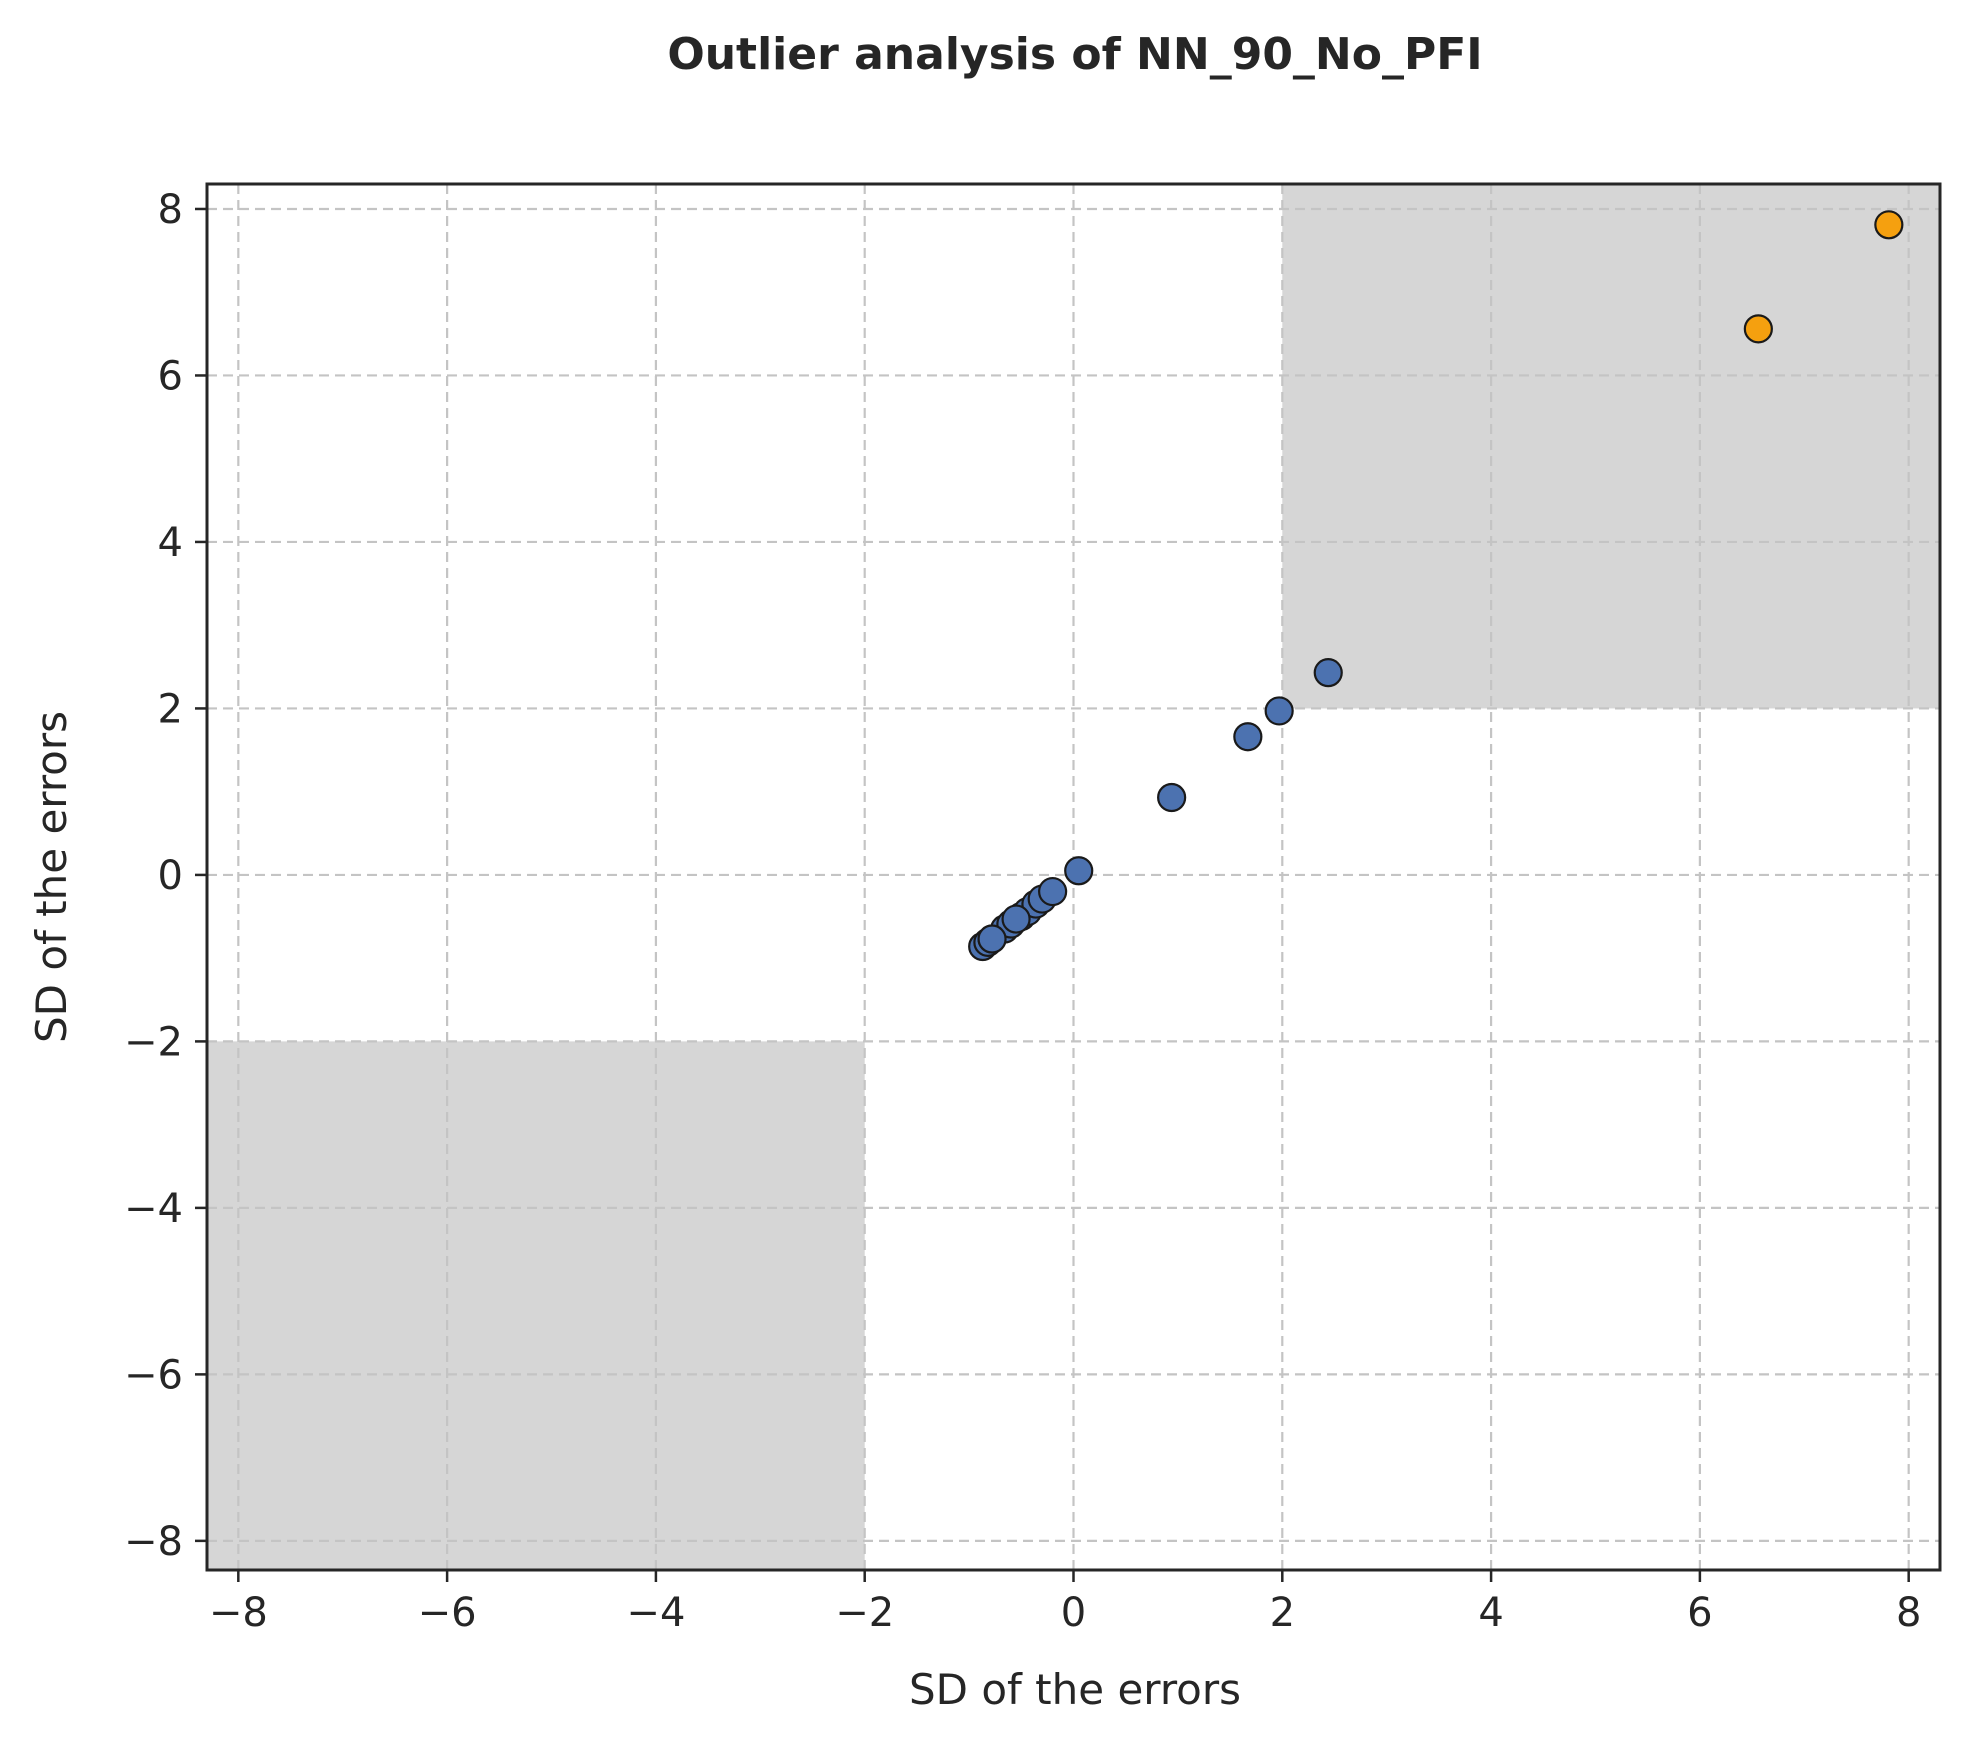 Image resolution: width=1969 pixels, height=1763 pixels. What do you see at coordinates (170, 543) in the screenshot?
I see `y-tick-label: 4` at bounding box center [170, 543].